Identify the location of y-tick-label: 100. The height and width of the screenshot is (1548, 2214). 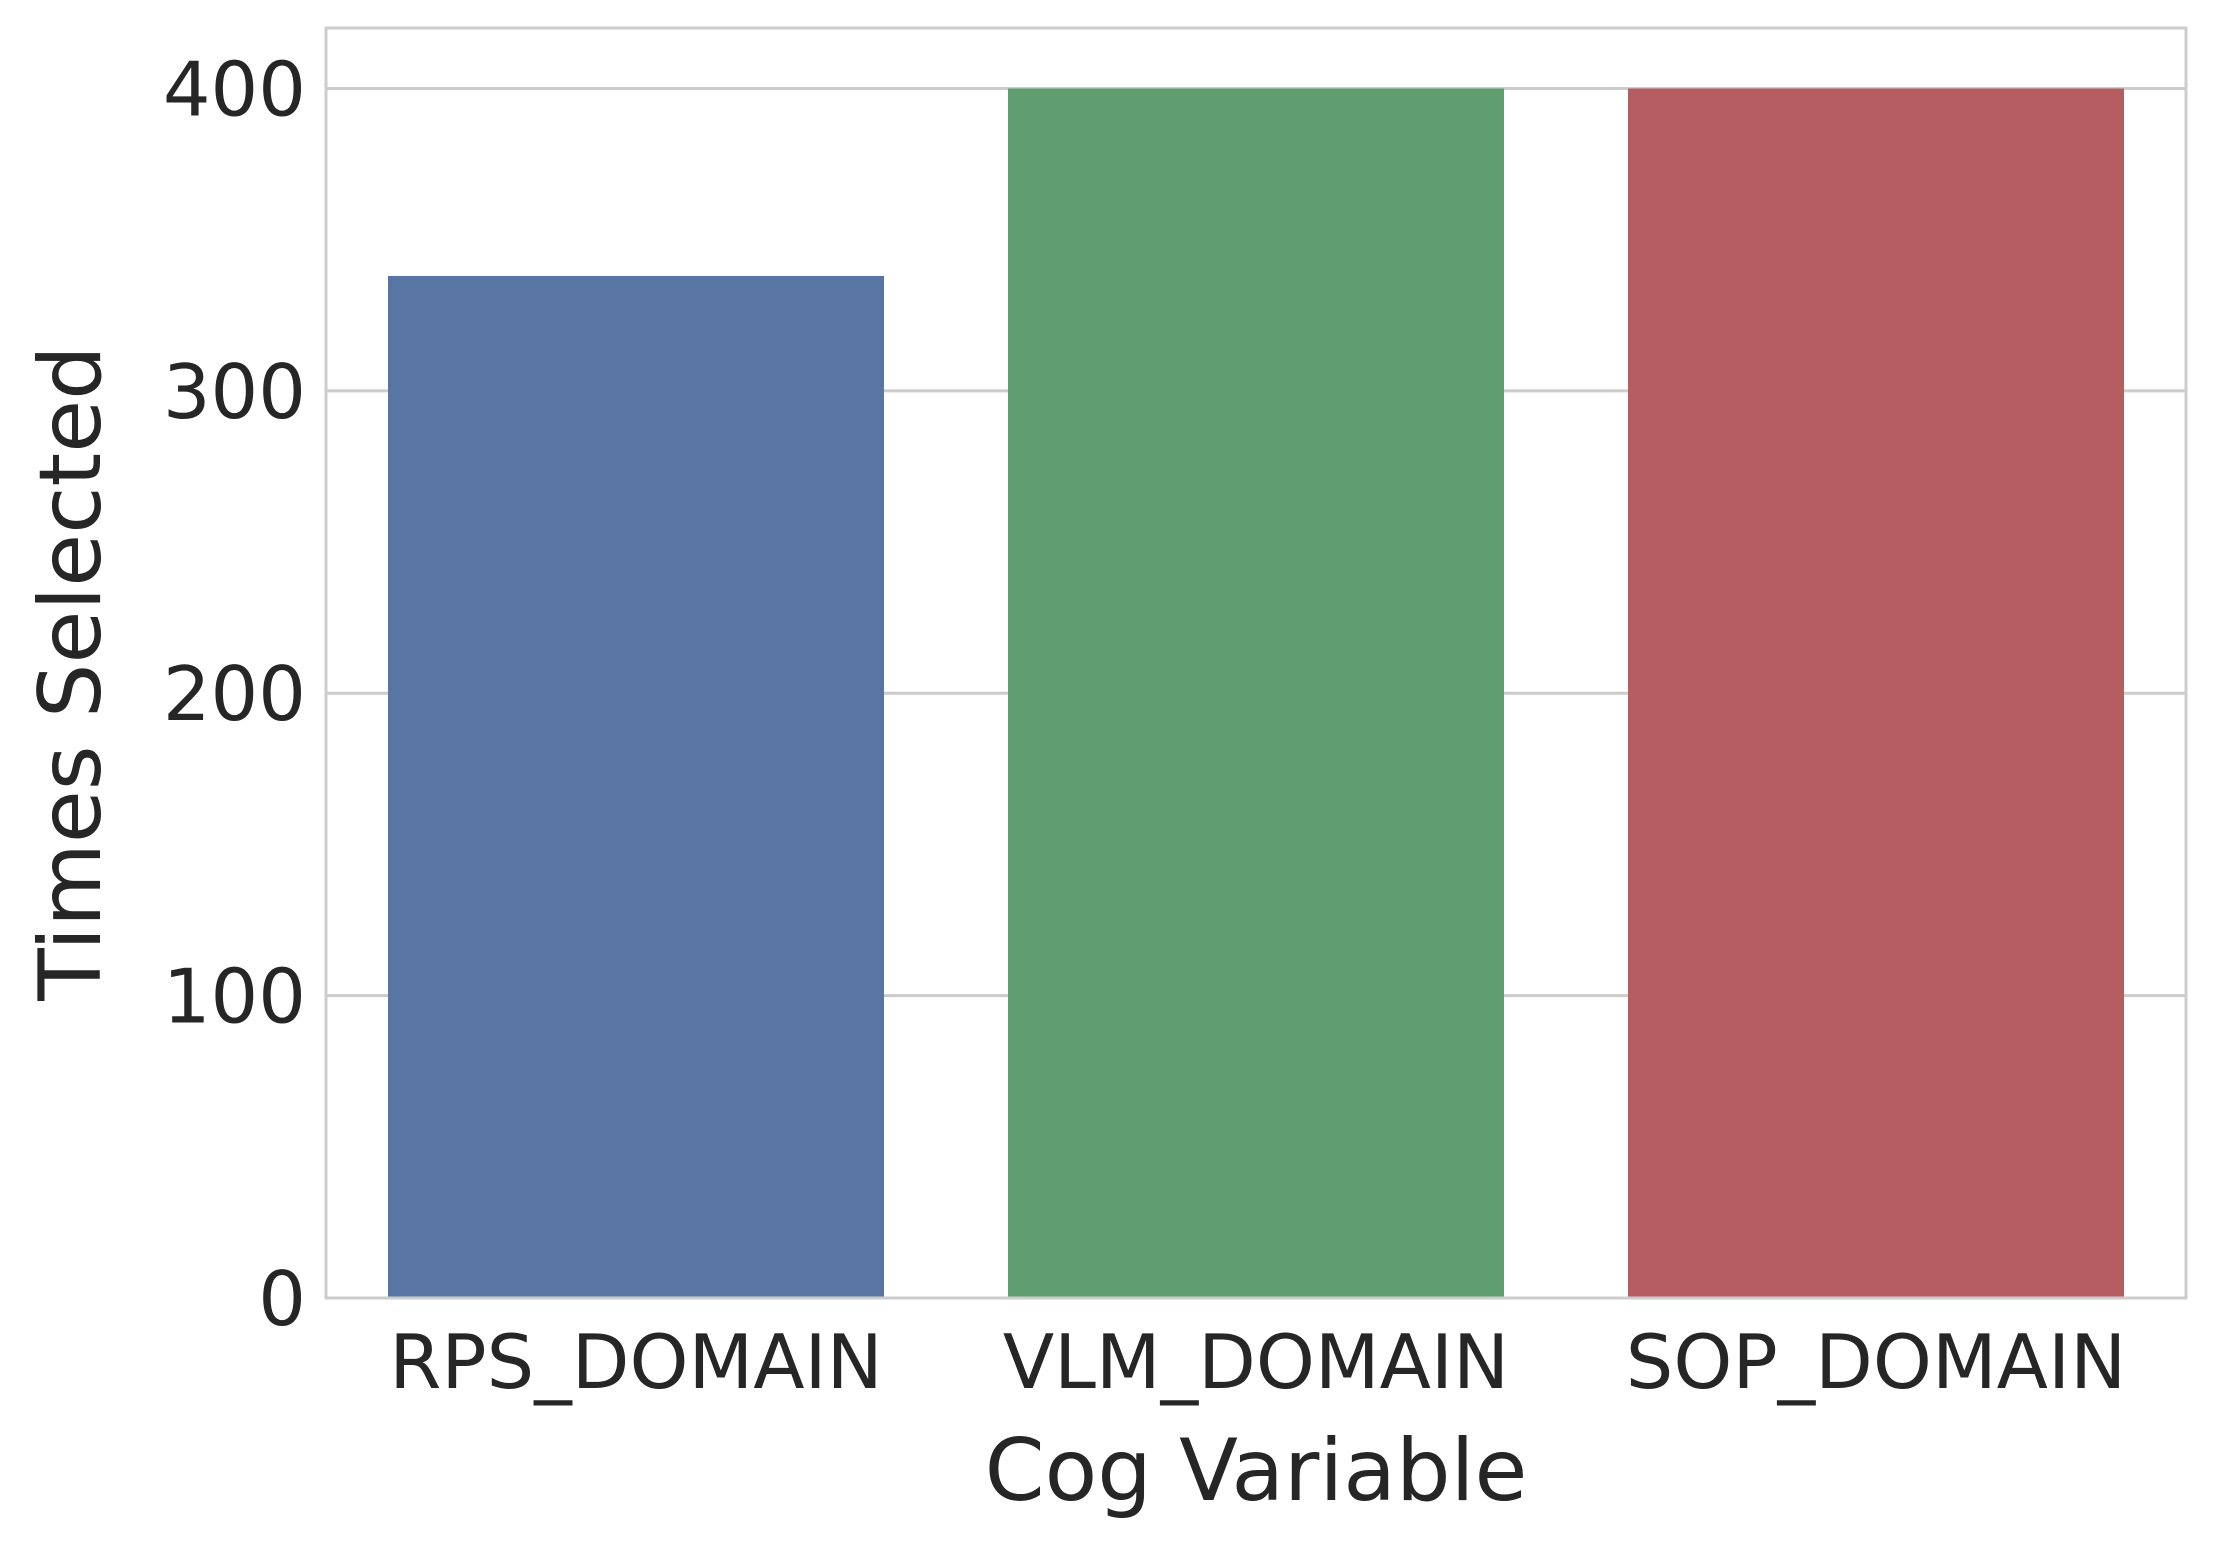
(234, 997).